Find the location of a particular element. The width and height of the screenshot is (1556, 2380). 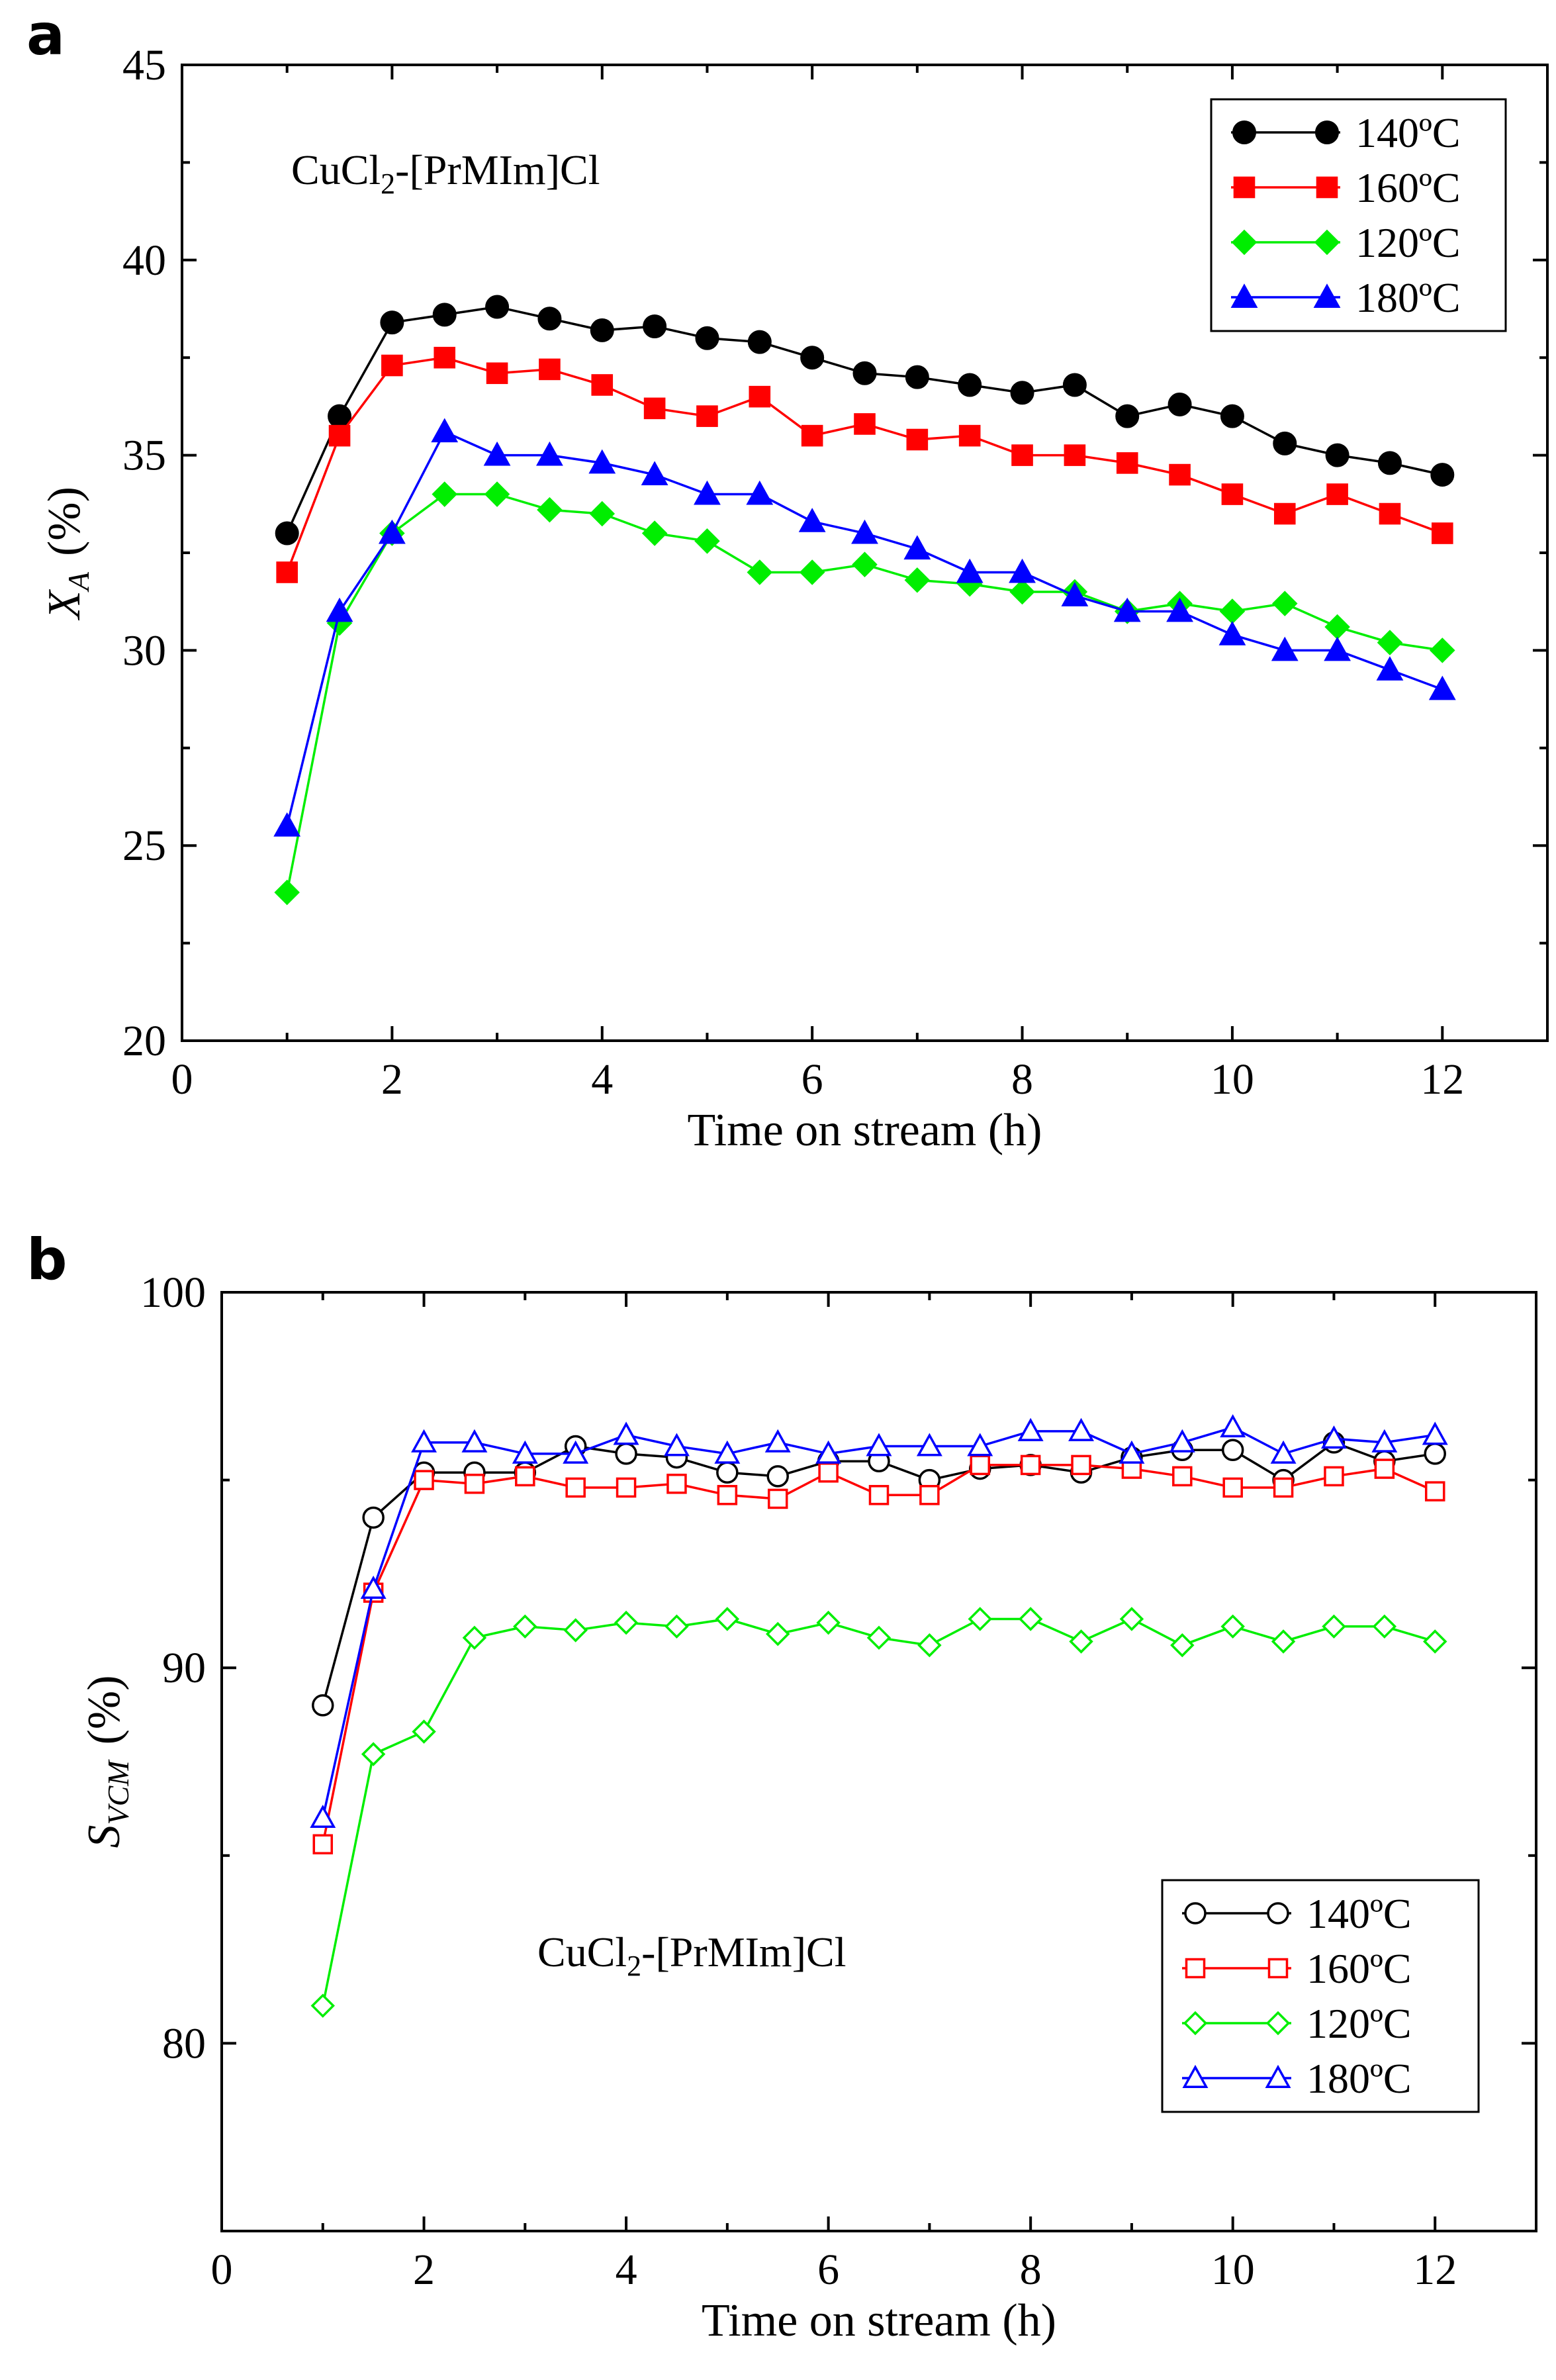

y-axis-unit: (%) is located at coordinates (64, 521).